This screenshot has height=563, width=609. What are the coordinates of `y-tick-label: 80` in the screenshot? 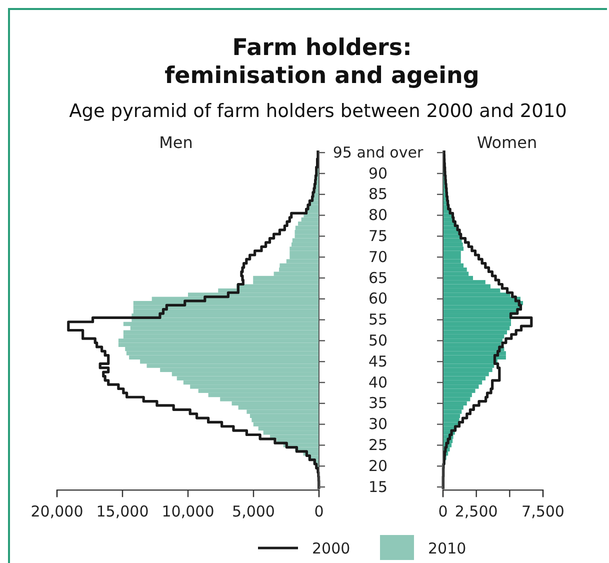 It's located at (378, 215).